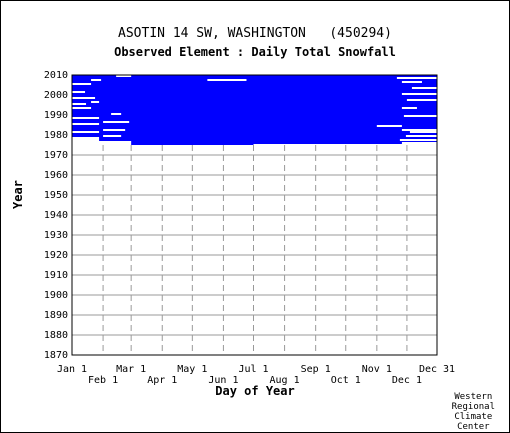 This screenshot has height=433, width=510. I want to click on x-tick-label-top: Mar 1, so click(131, 369).